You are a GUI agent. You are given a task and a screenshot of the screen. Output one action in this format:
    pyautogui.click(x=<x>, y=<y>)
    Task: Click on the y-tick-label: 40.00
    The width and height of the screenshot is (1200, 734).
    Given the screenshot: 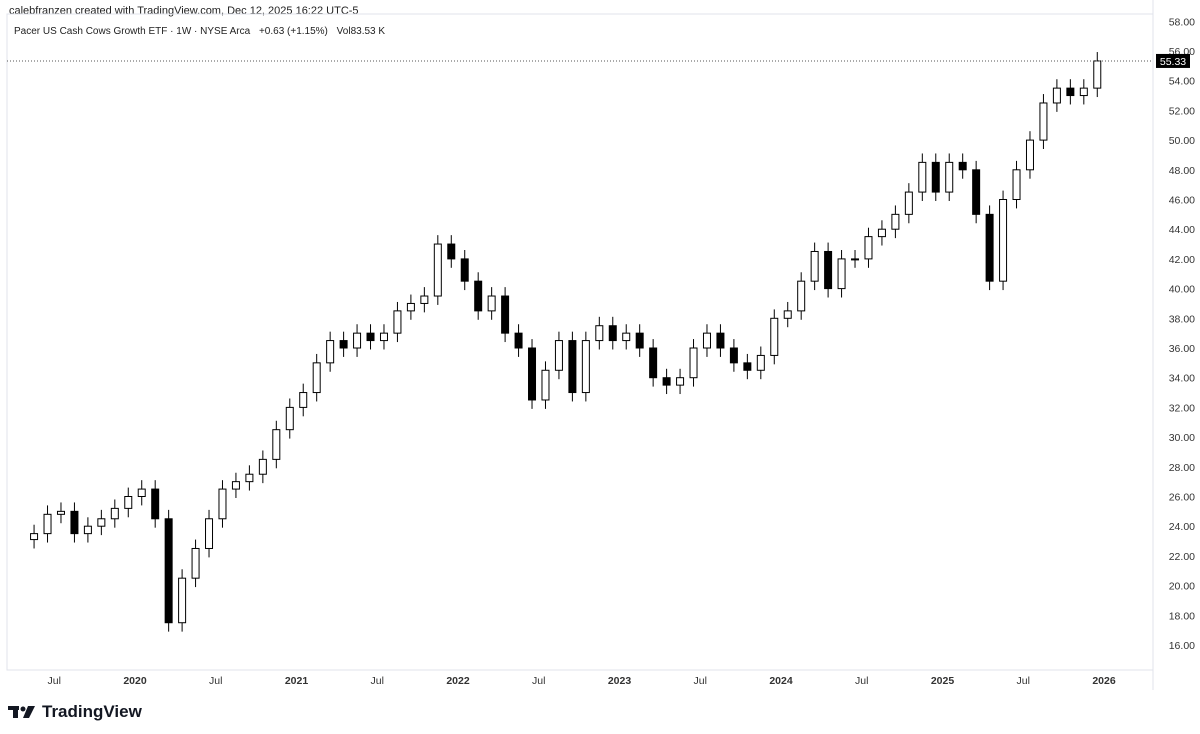 What is the action you would take?
    pyautogui.click(x=1182, y=290)
    